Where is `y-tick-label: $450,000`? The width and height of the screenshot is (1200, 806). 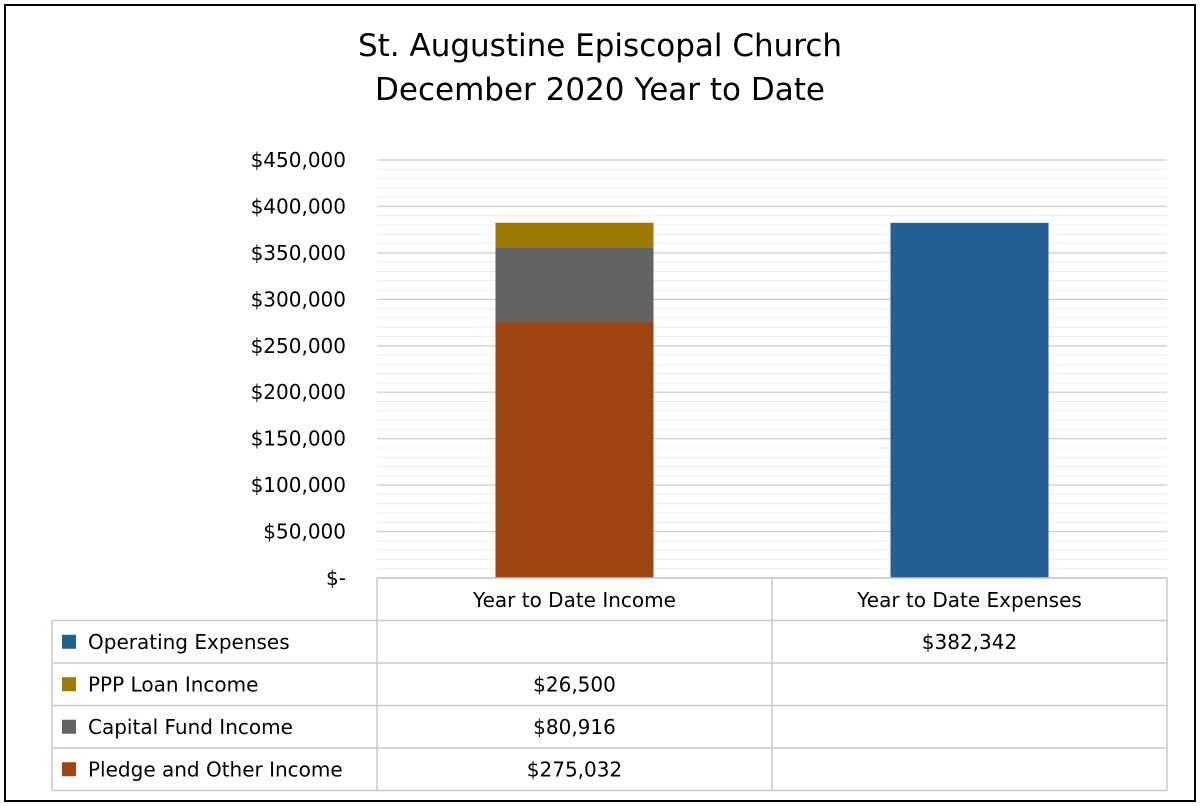
y-tick-label: $450,000 is located at coordinates (298, 160).